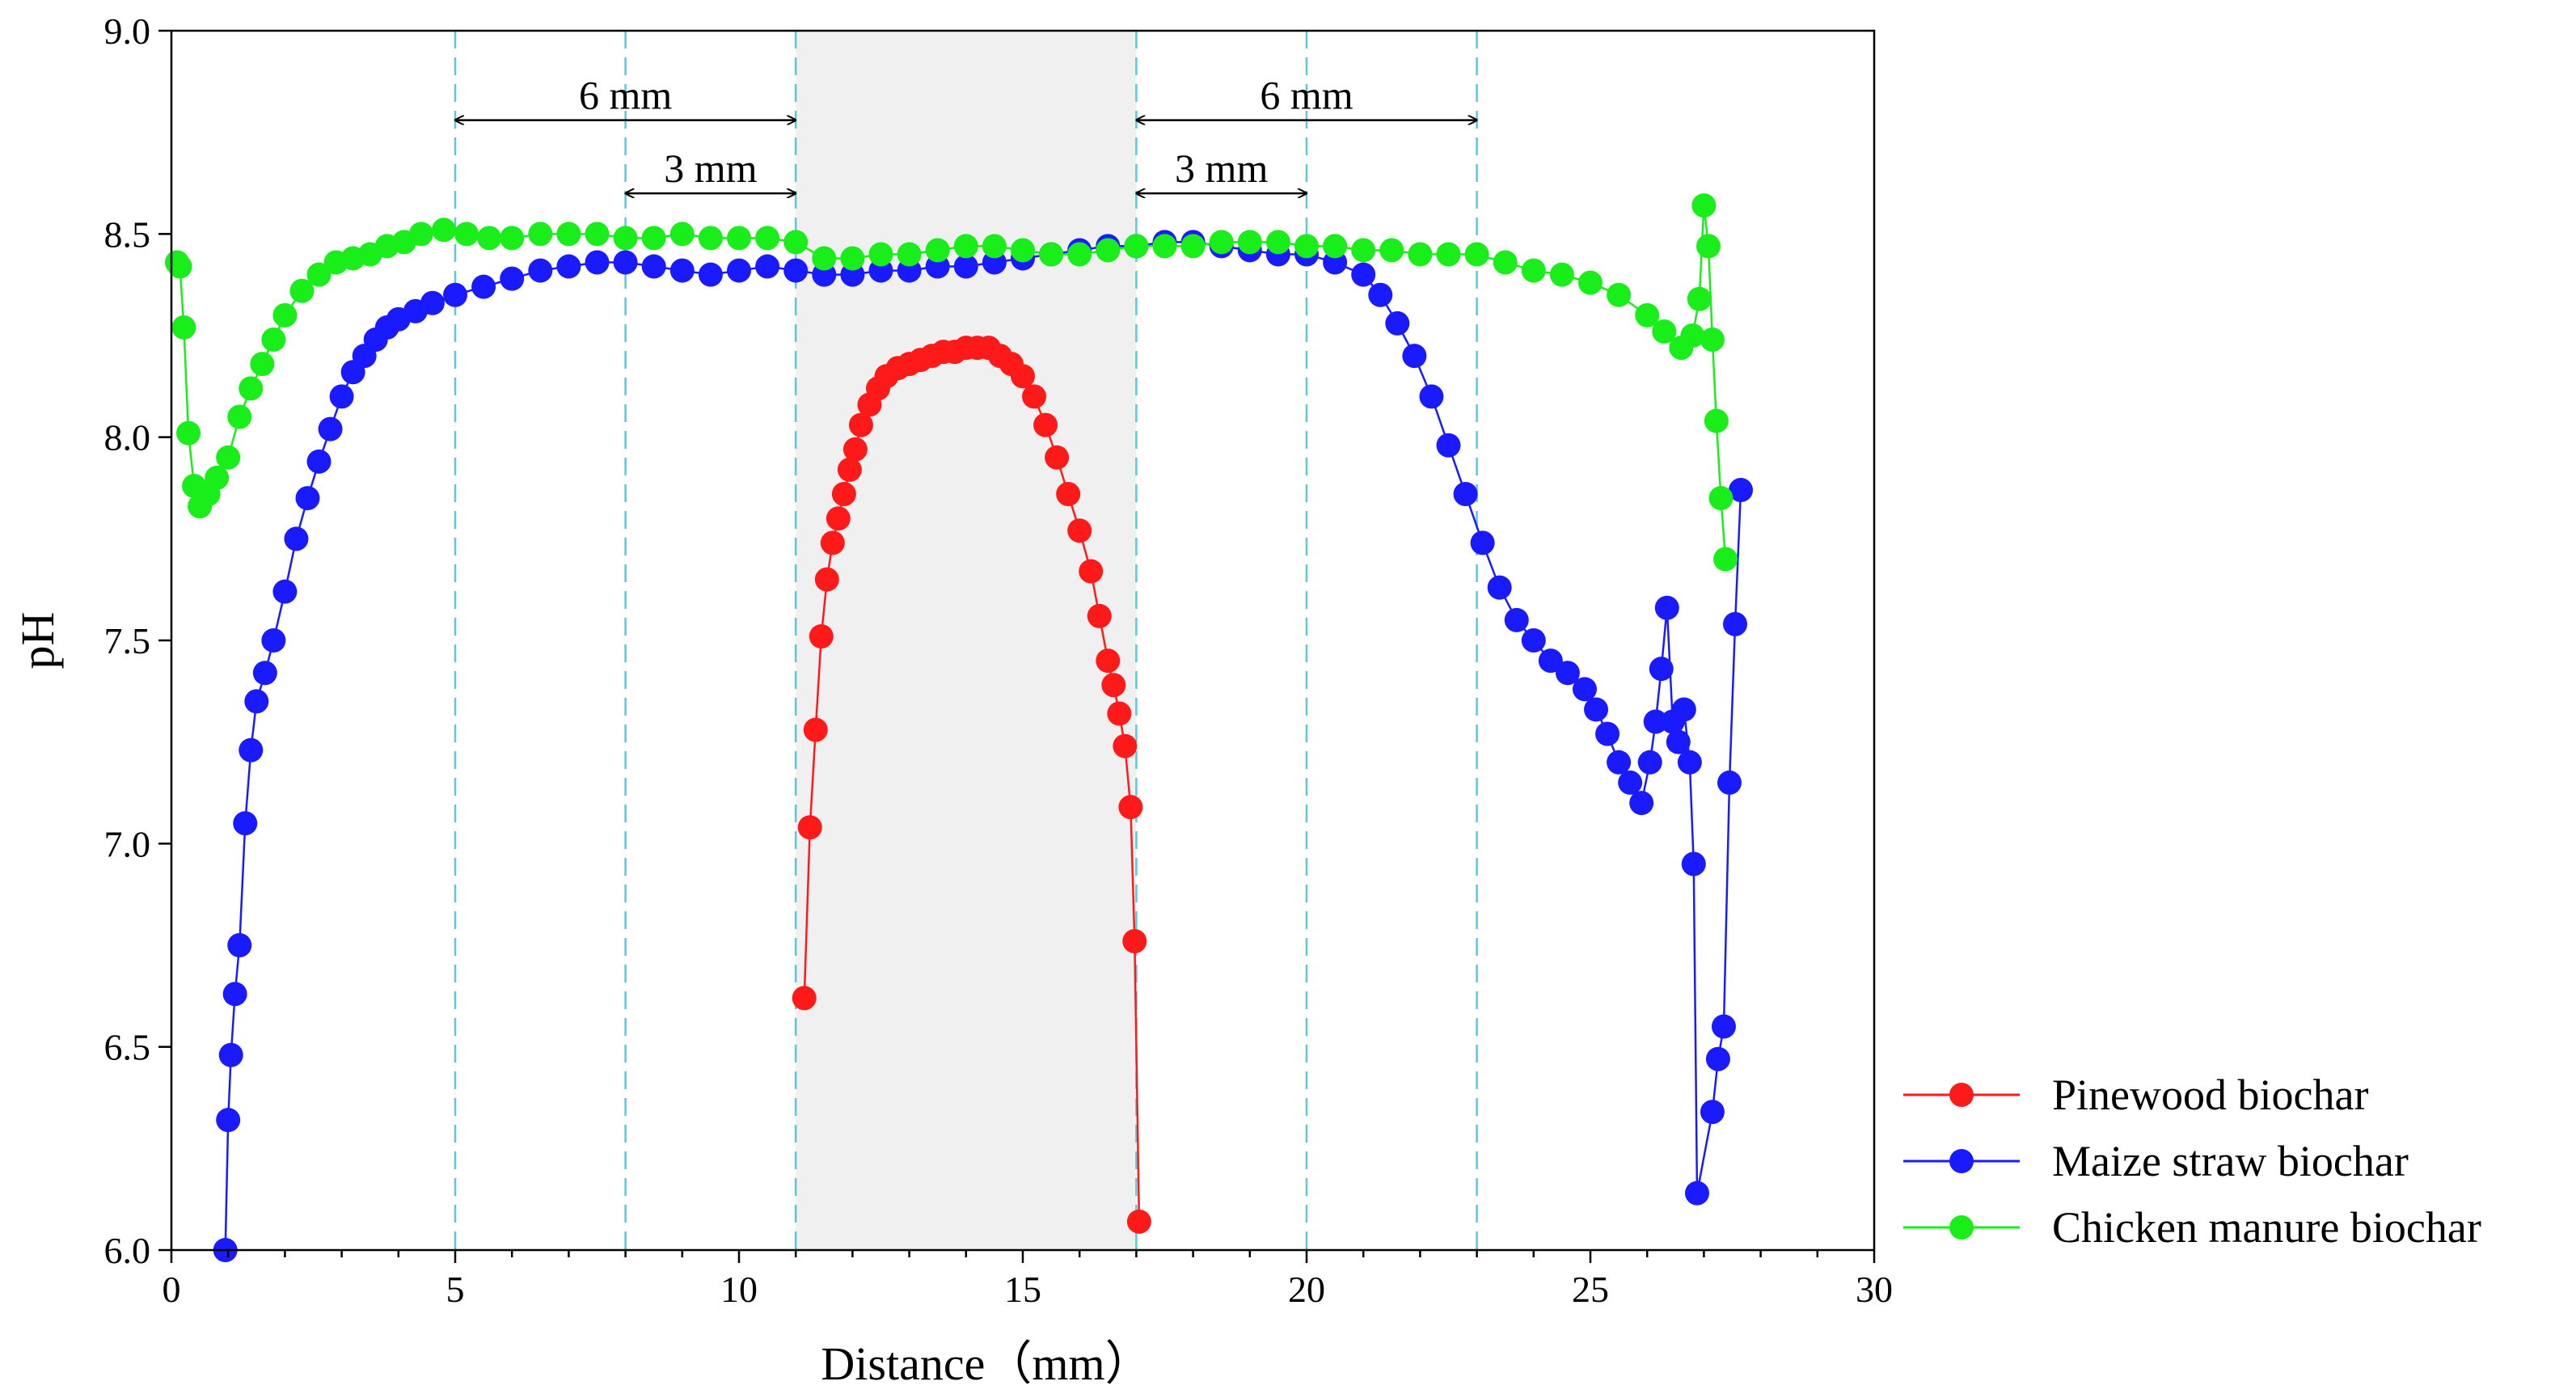 The height and width of the screenshot is (1394, 2576). I want to click on x-tick-label: 30, so click(1874, 1289).